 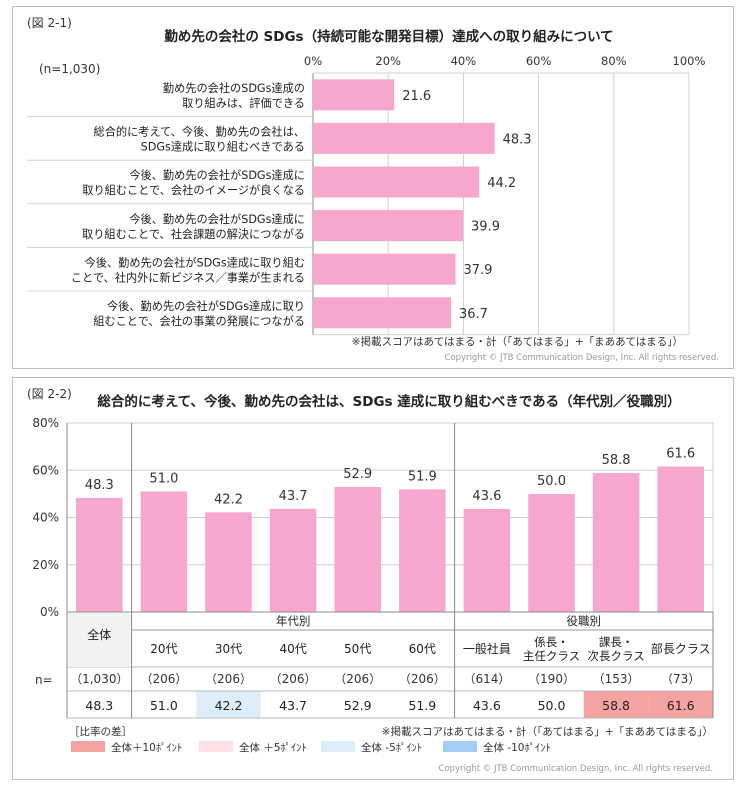 I want to click on bar-value-label: 51.9, so click(x=422, y=476).